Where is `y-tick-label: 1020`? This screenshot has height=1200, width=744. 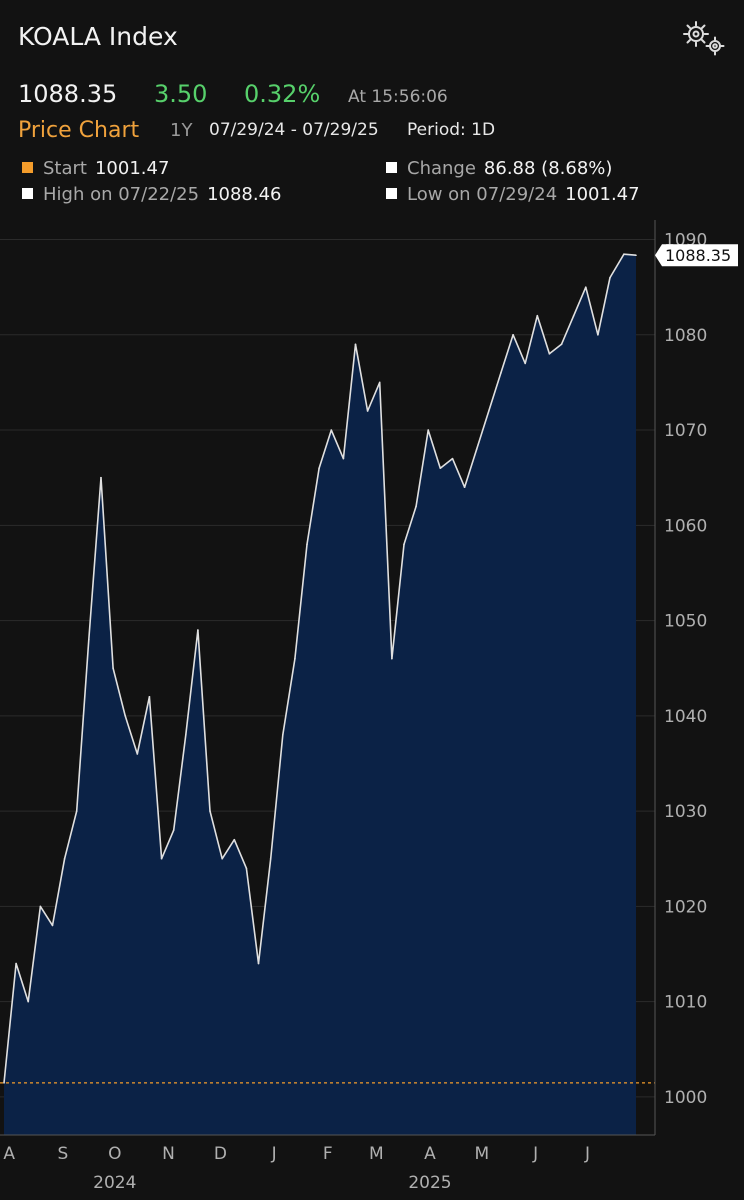 y-tick-label: 1020 is located at coordinates (685, 907).